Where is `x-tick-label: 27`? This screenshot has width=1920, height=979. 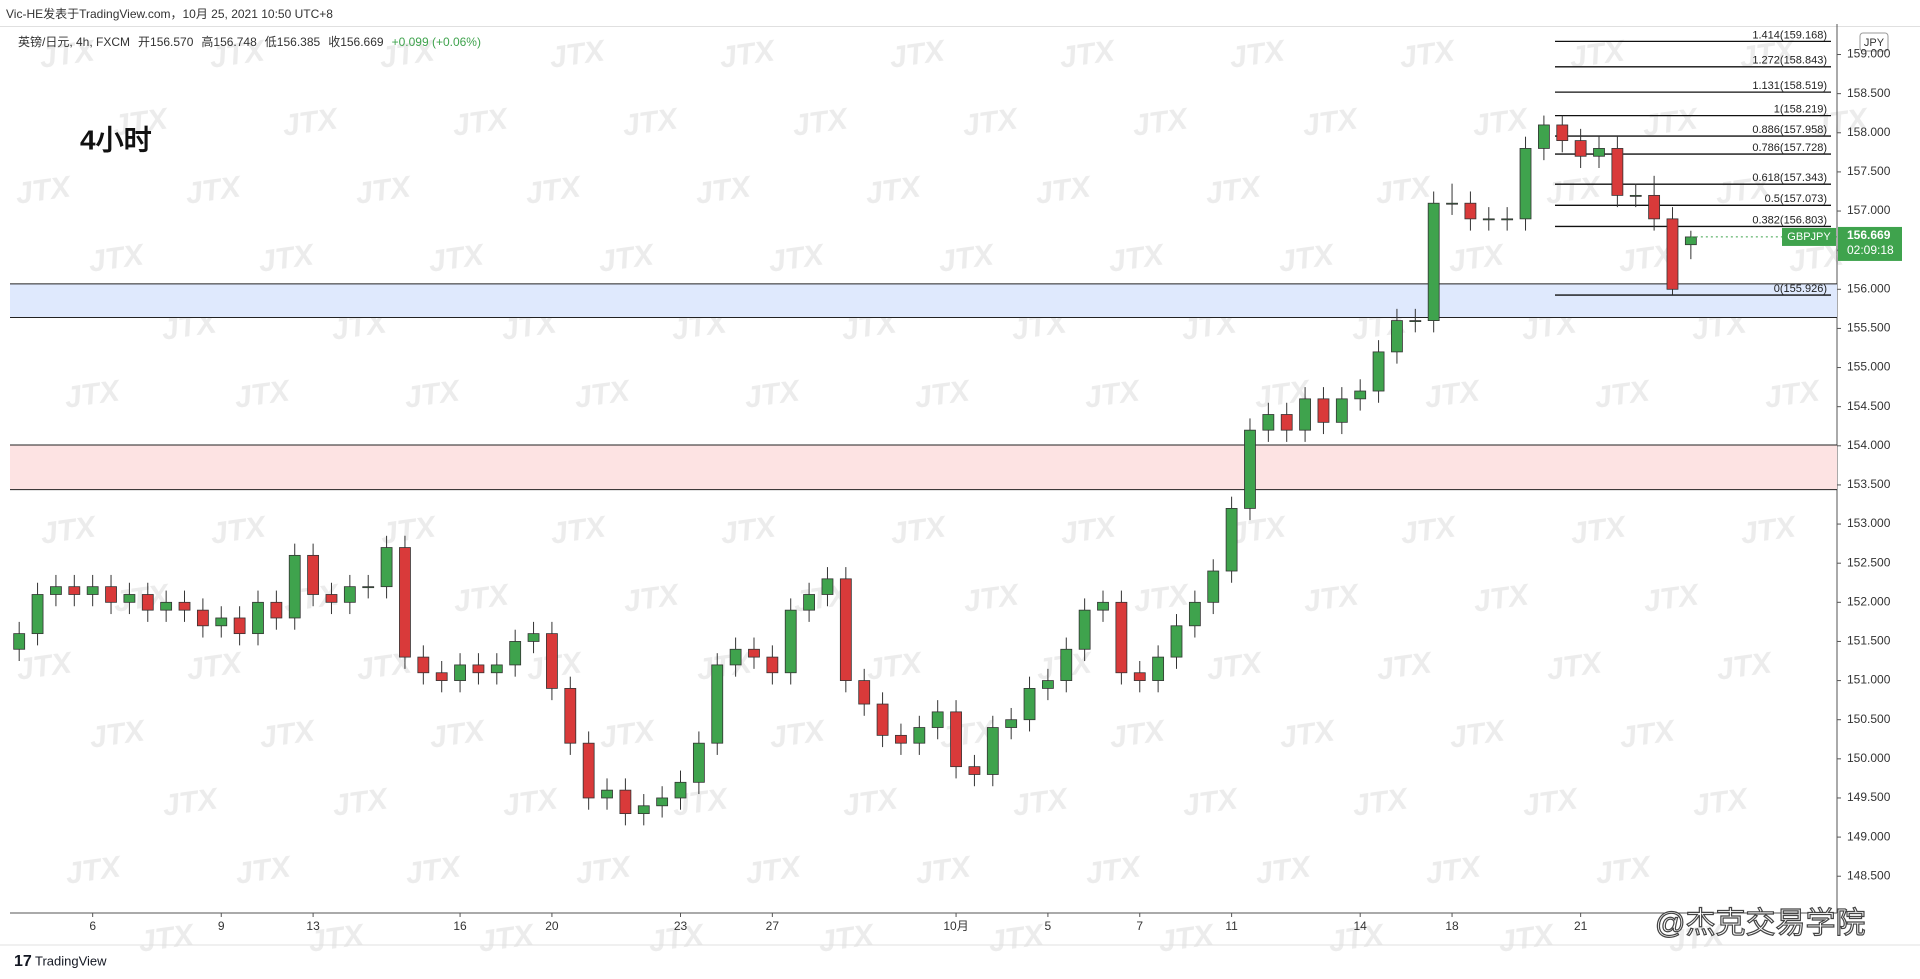
x-tick-label: 27 is located at coordinates (773, 926).